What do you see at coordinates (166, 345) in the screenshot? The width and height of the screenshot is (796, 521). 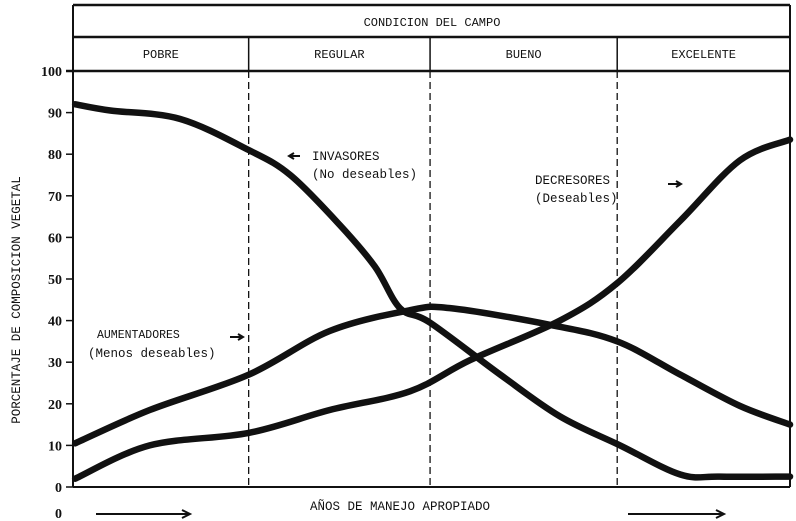 I see `label-aumentadores: AUMENTADORES (Menos deseables)` at bounding box center [166, 345].